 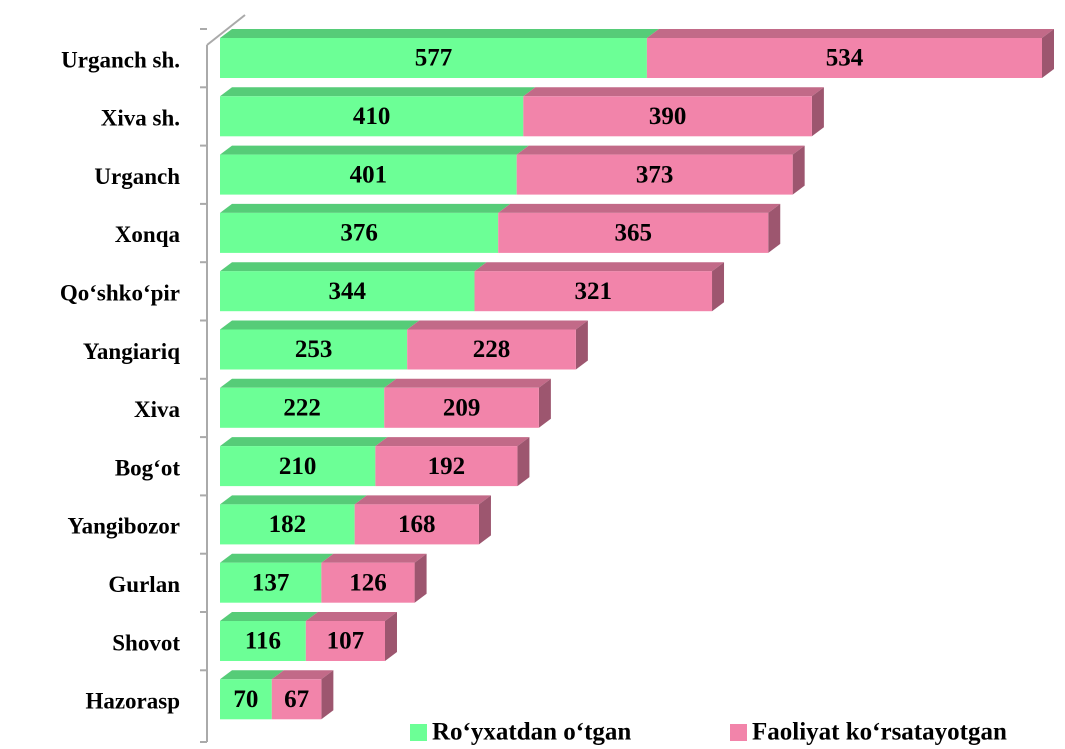 I want to click on value-label: 107, so click(x=346, y=641).